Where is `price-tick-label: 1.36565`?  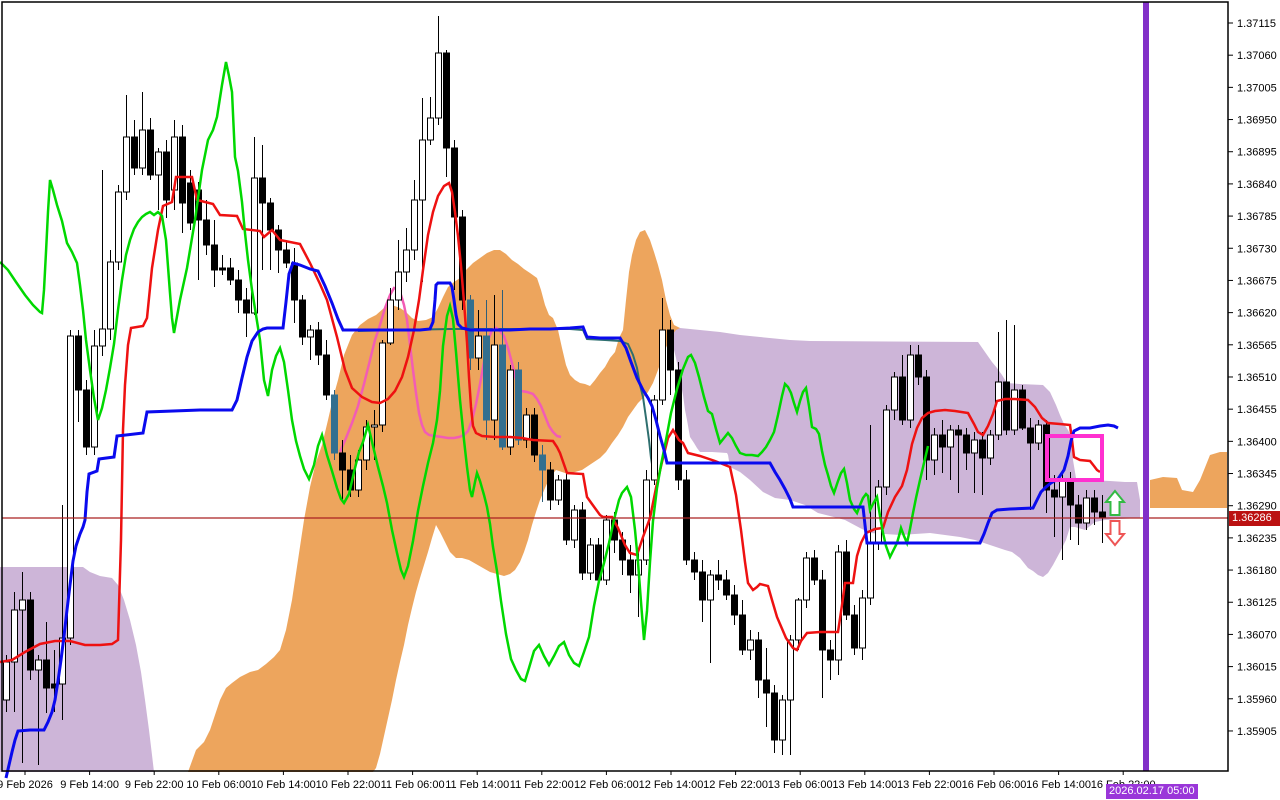
price-tick-label: 1.36565 is located at coordinates (1257, 346).